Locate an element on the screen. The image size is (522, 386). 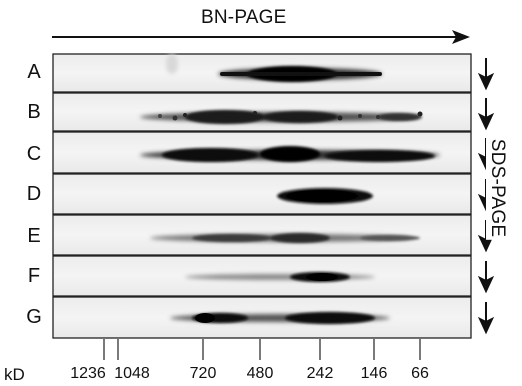
gel-lane-b is located at coordinates (262, 112).